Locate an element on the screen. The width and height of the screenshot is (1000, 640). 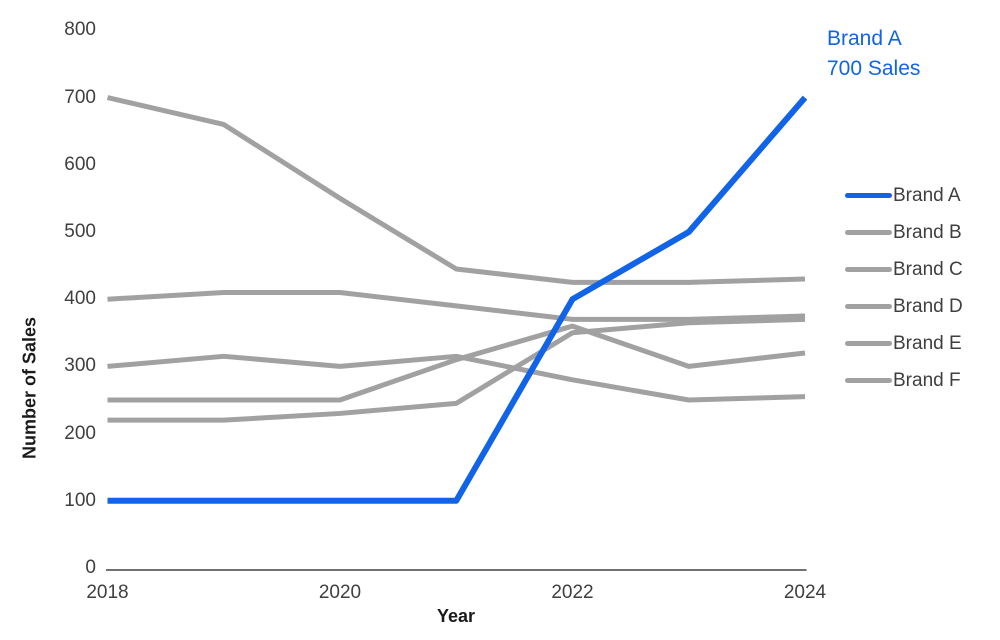
legend-label: Brand F is located at coordinates (927, 380).